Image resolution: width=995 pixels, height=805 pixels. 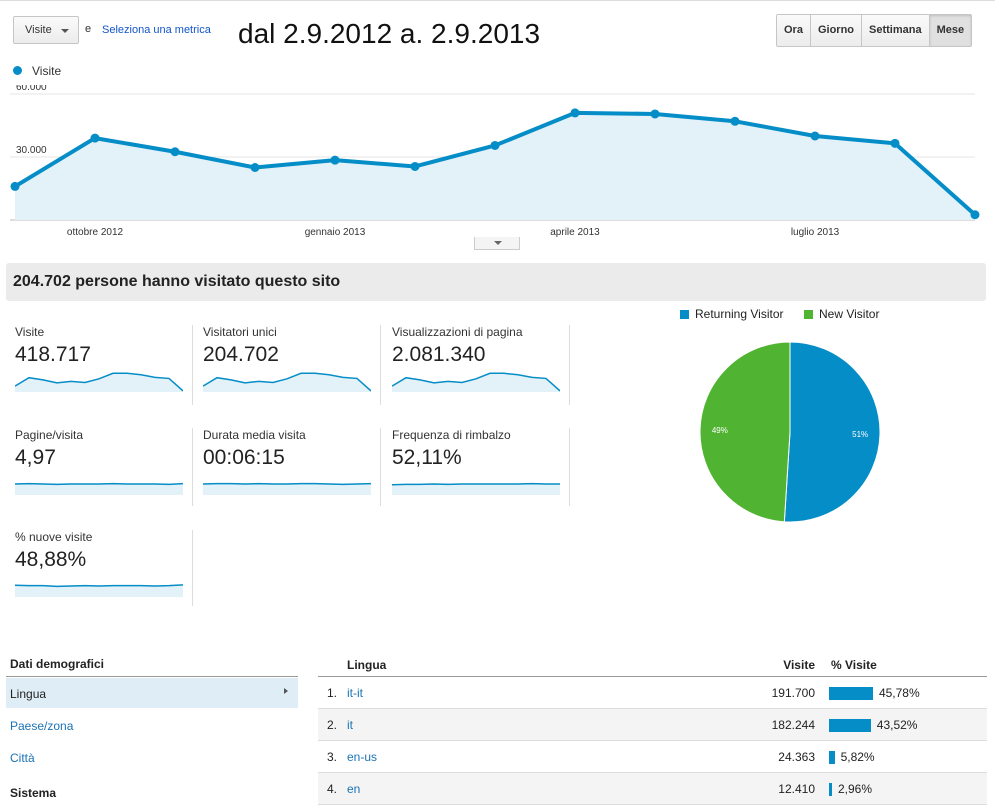 I want to click on metric-card-avg-duration: Durata media visita 00:06:15, so click(x=288, y=469).